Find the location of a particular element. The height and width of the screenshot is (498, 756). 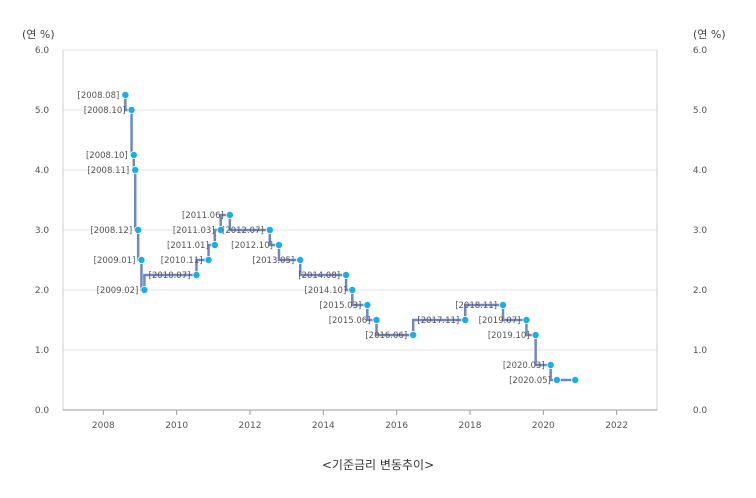

right-axis-unit-label: (연 %) is located at coordinates (709, 34).